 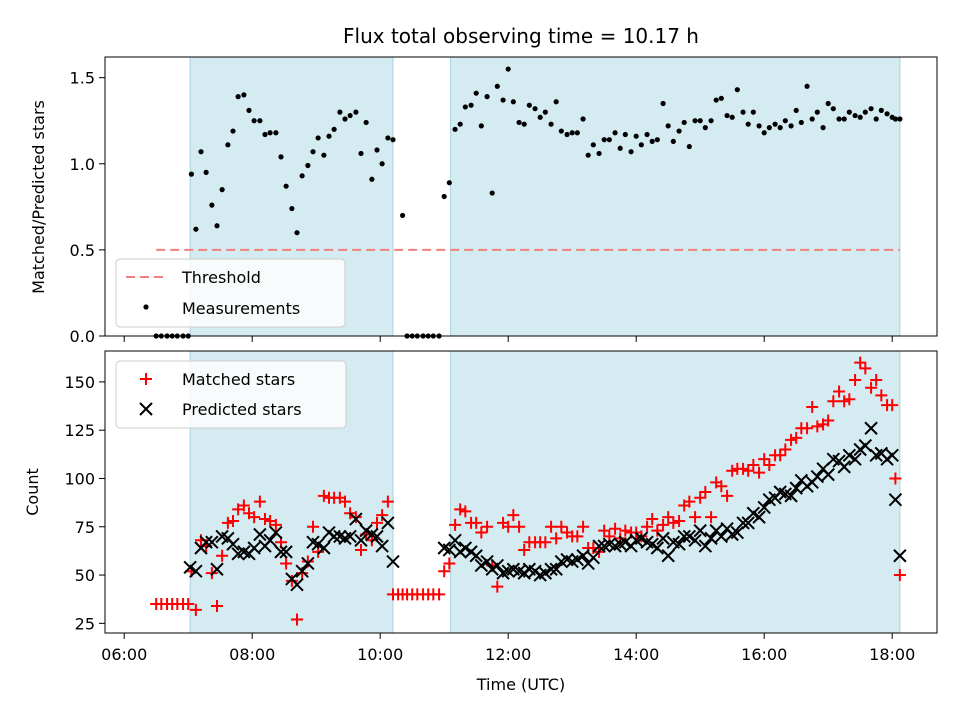 What do you see at coordinates (508, 654) in the screenshot?
I see `x-tick-label: 12:00` at bounding box center [508, 654].